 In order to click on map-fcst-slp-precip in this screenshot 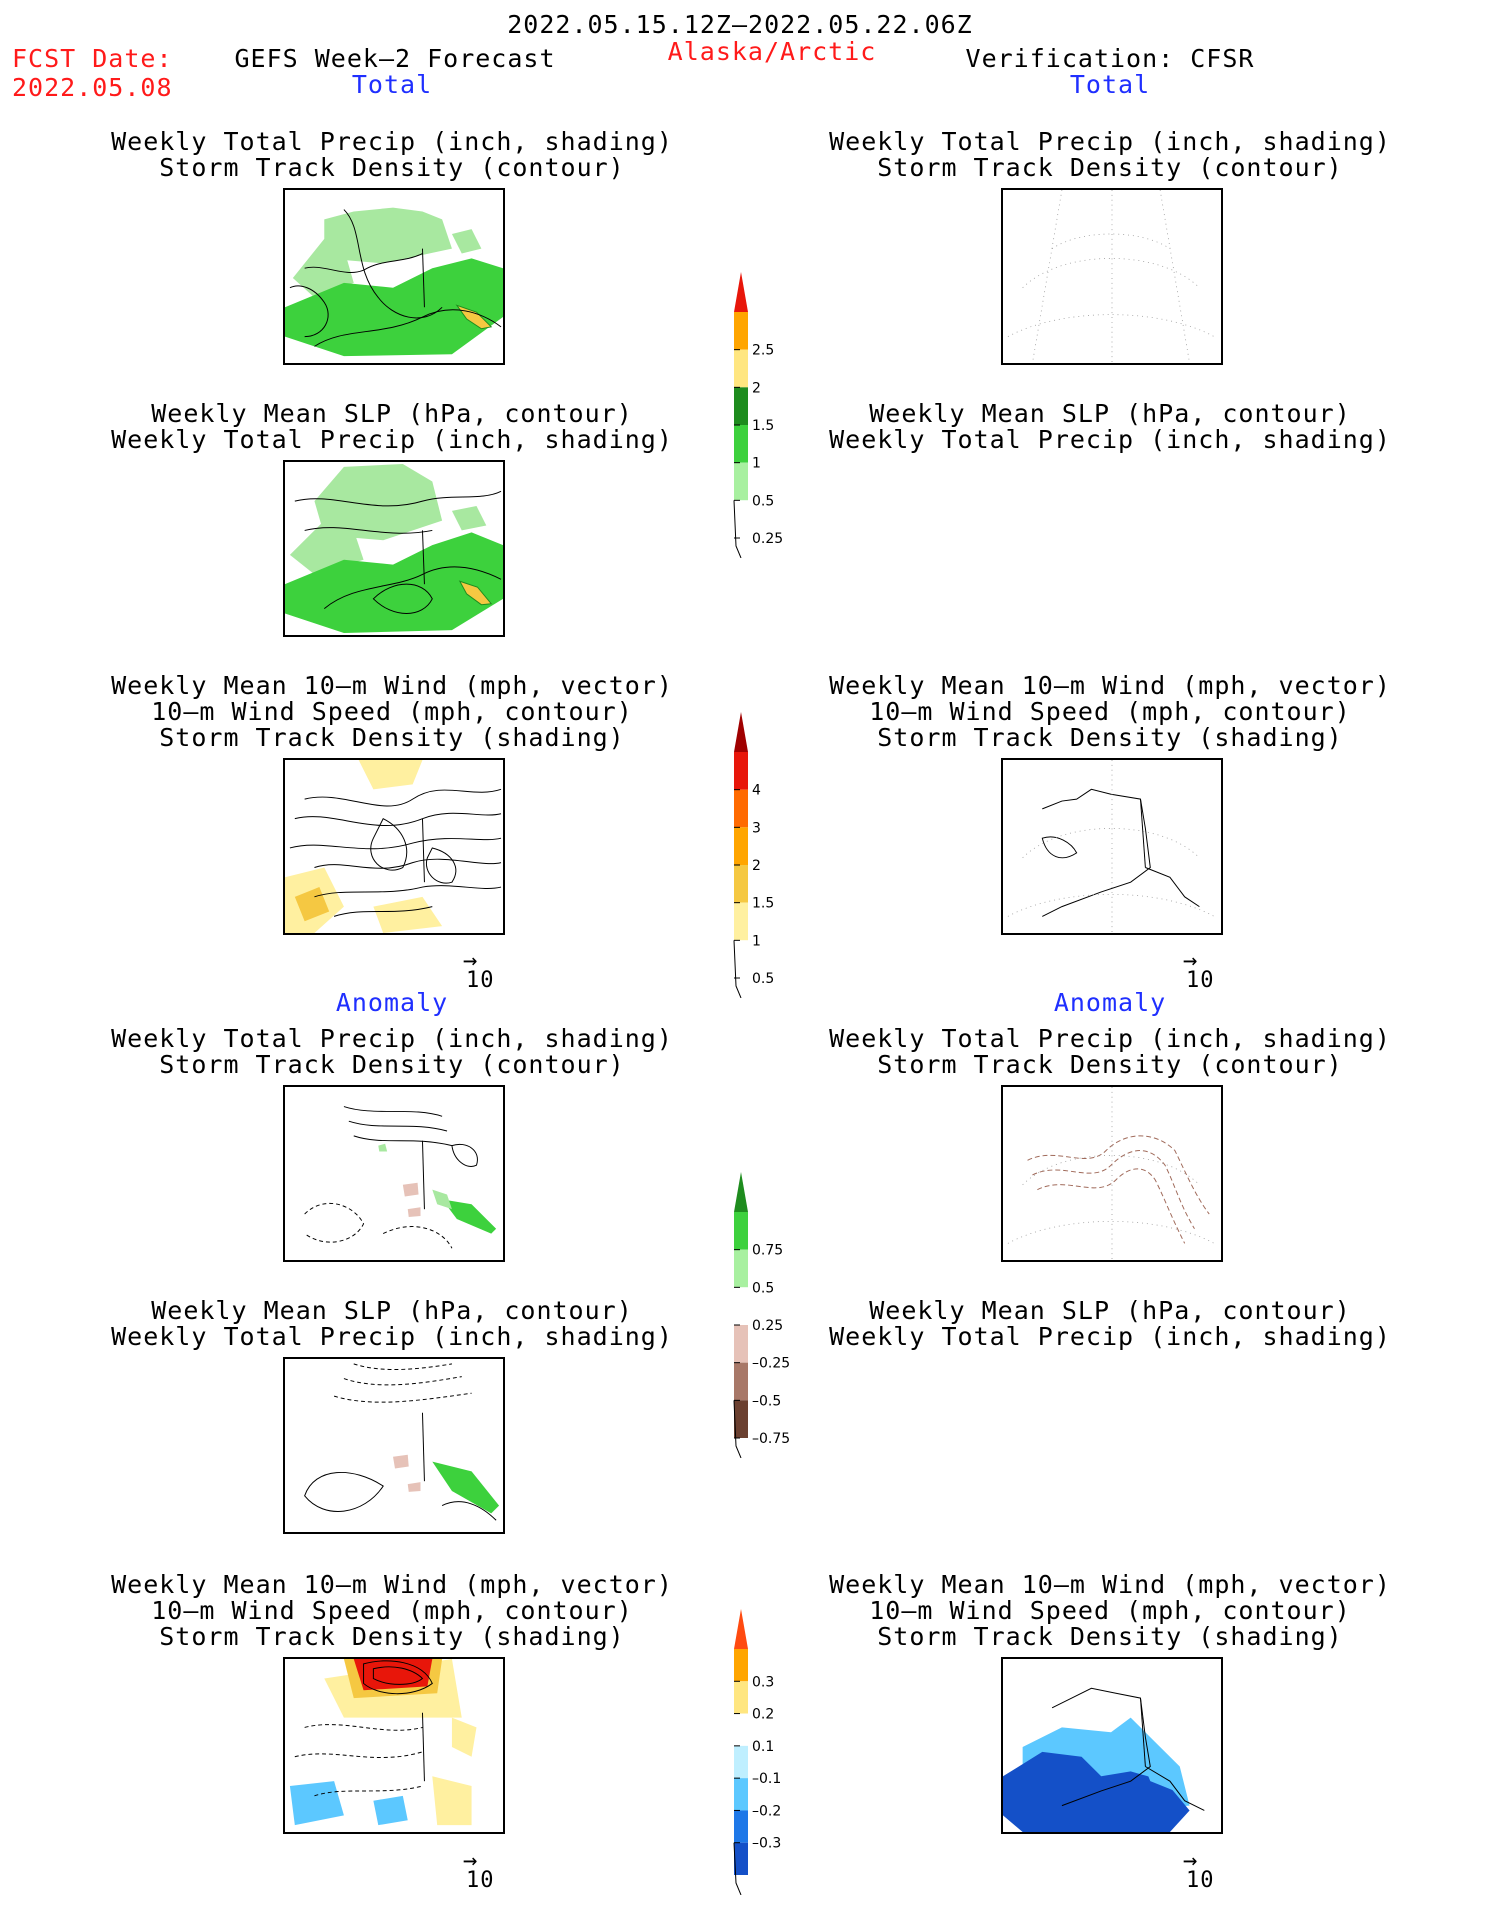, I will do `click(394, 548)`.